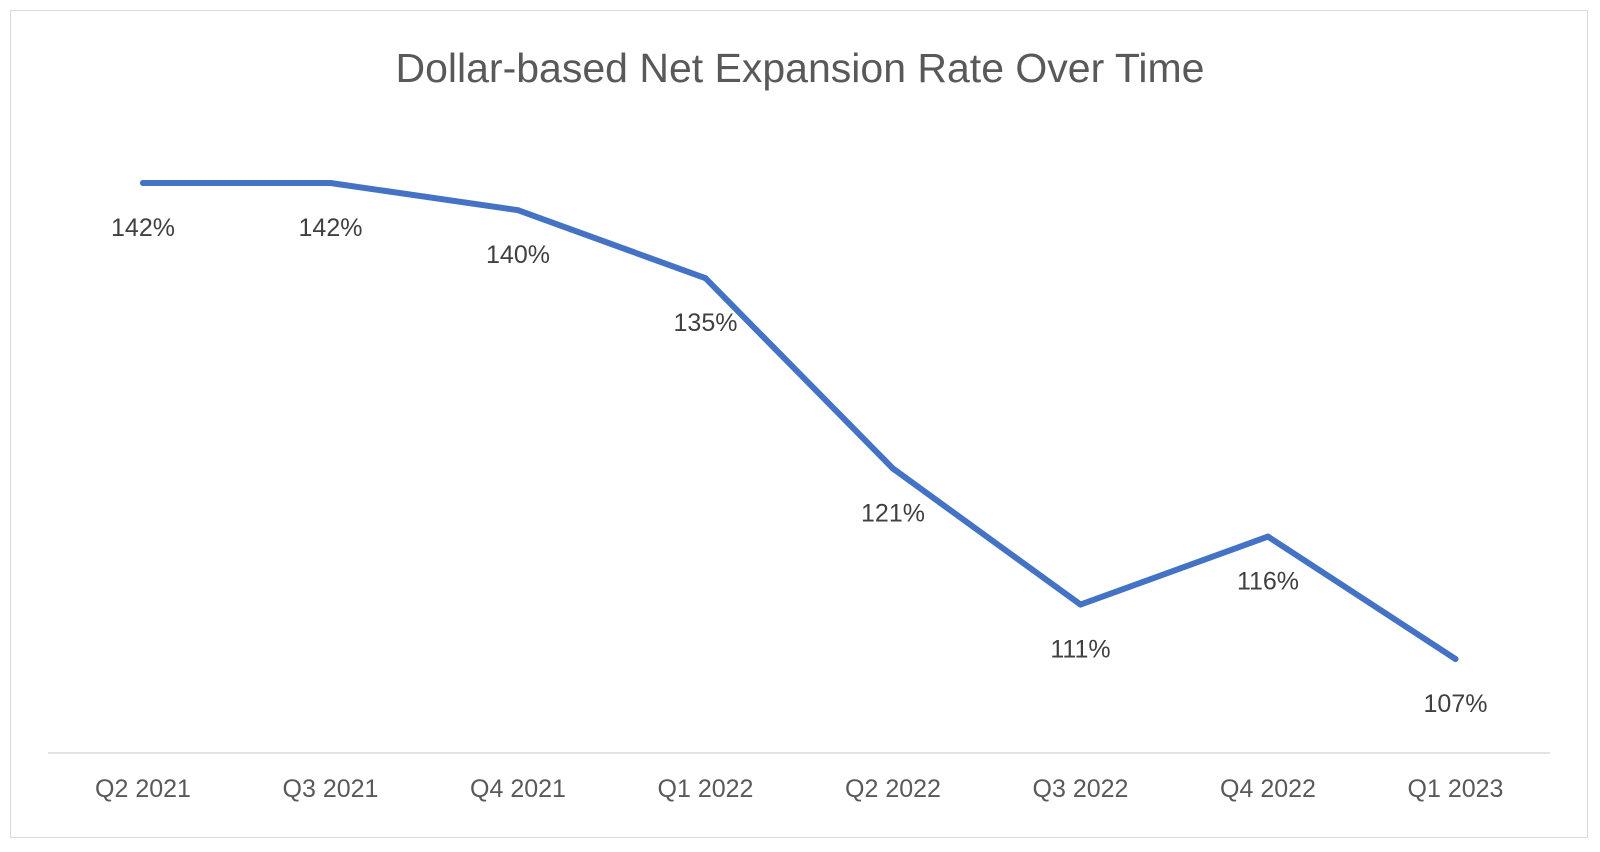  Describe the element at coordinates (1456, 704) in the screenshot. I see `data-label: 107%` at that location.